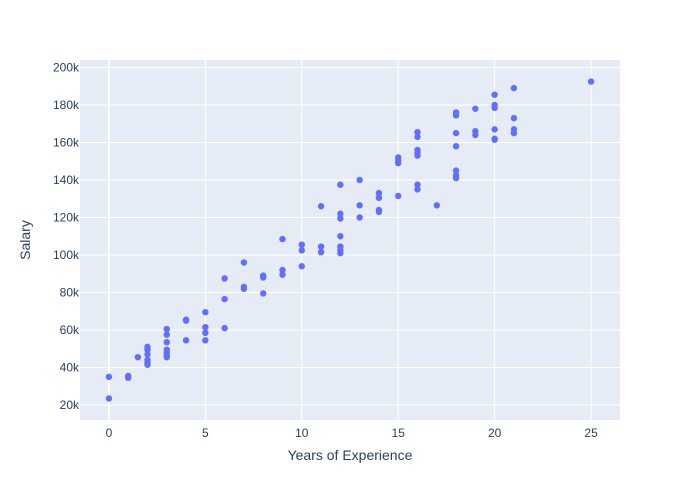  I want to click on y-axis-title: Salary, so click(25, 240).